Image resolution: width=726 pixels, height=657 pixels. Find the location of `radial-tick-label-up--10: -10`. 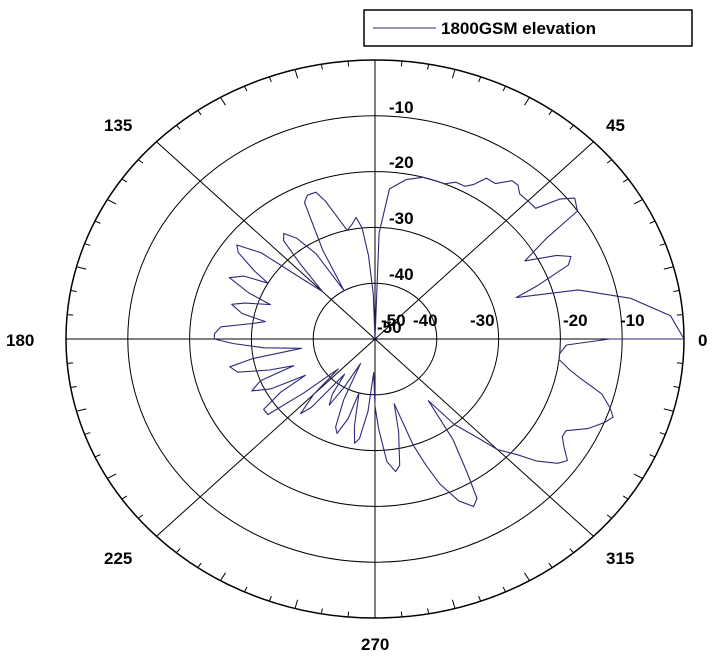

radial-tick-label-up--10: -10 is located at coordinates (401, 107).